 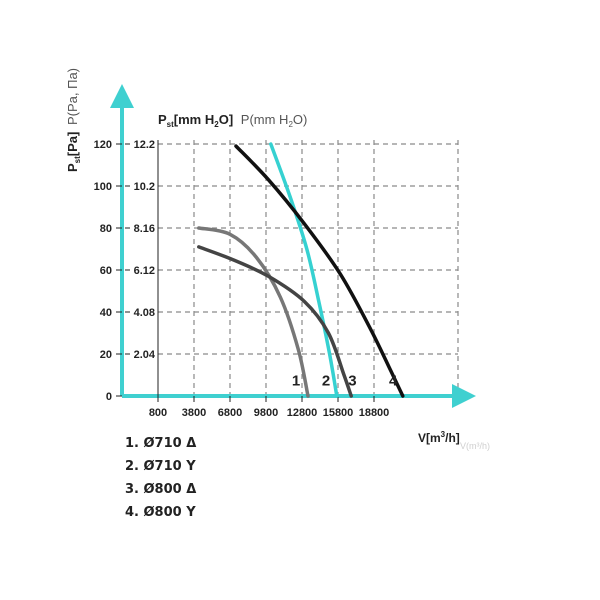 What do you see at coordinates (230, 413) in the screenshot?
I see `x-tick-label: 6800` at bounding box center [230, 413].